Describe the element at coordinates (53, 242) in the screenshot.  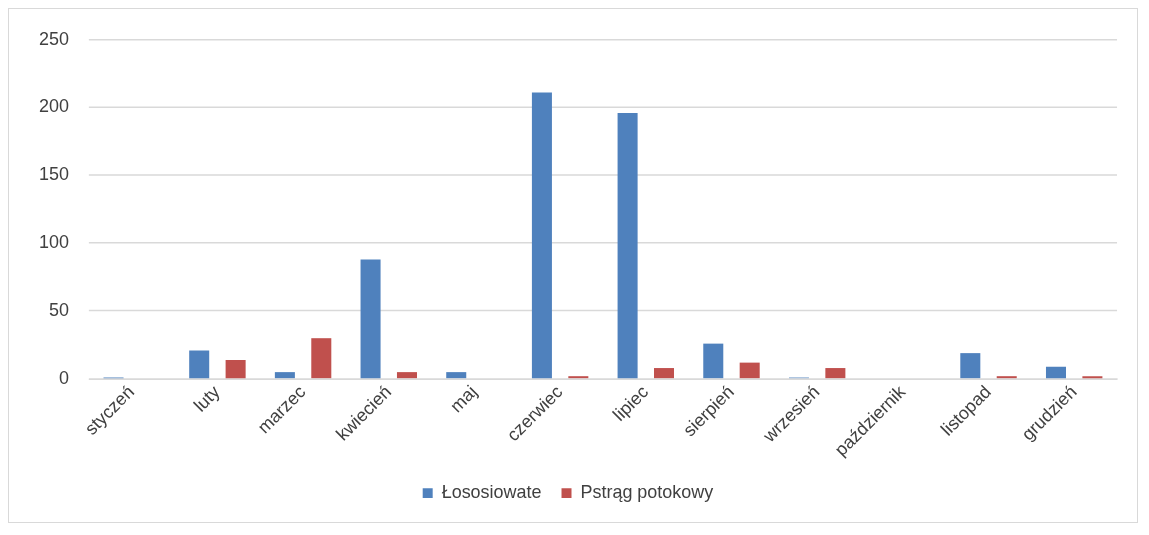
I see `y-tick-label: 100` at that location.